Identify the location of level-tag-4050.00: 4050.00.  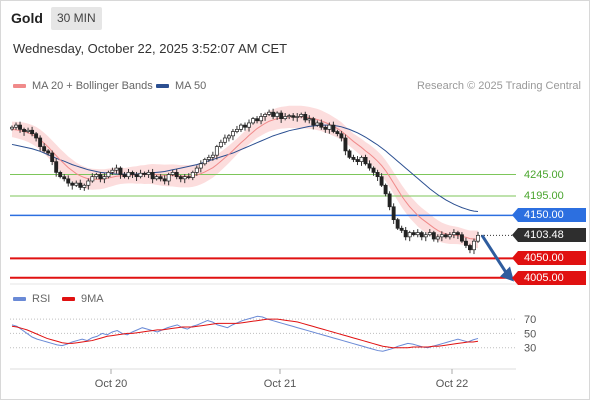
(552, 258).